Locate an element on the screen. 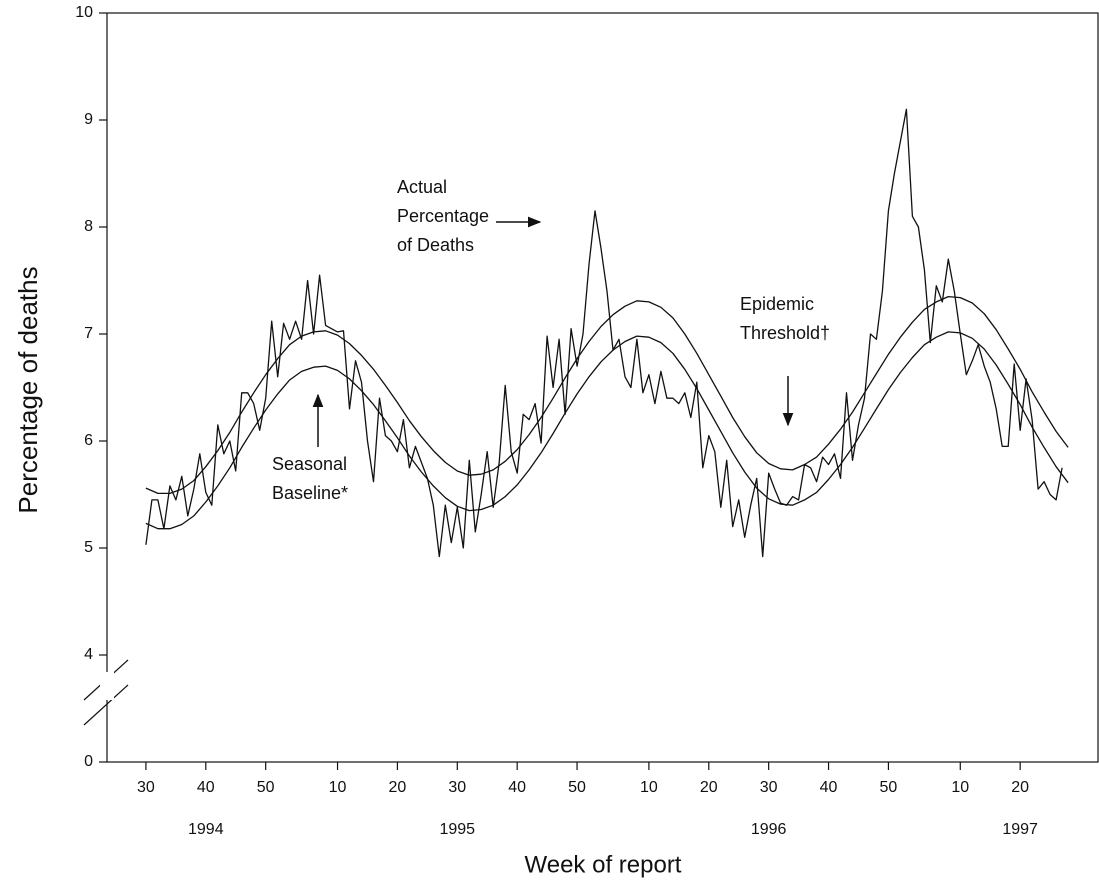 This screenshot has width=1099, height=882. year-label: 1995 is located at coordinates (457, 829).